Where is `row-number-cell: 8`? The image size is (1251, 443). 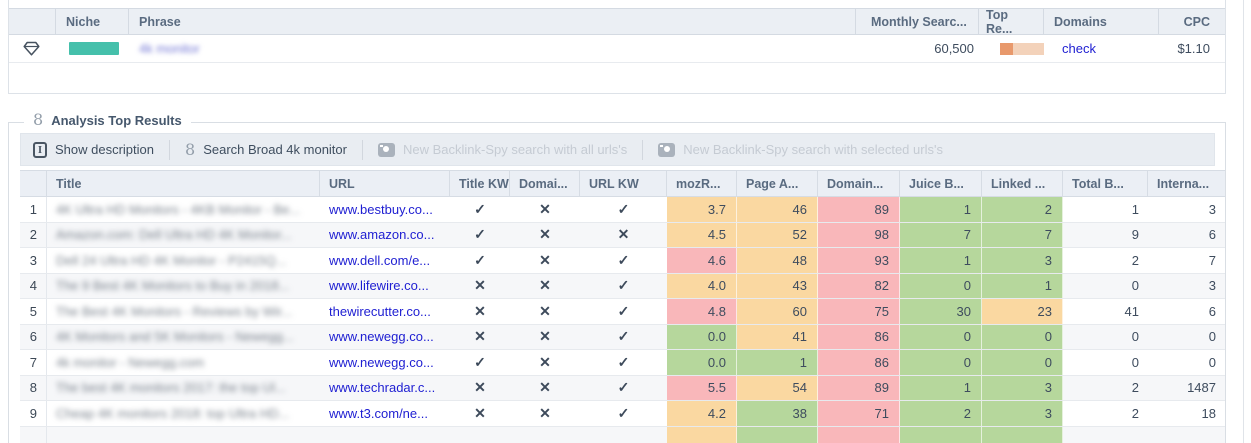 row-number-cell: 8 is located at coordinates (33, 387).